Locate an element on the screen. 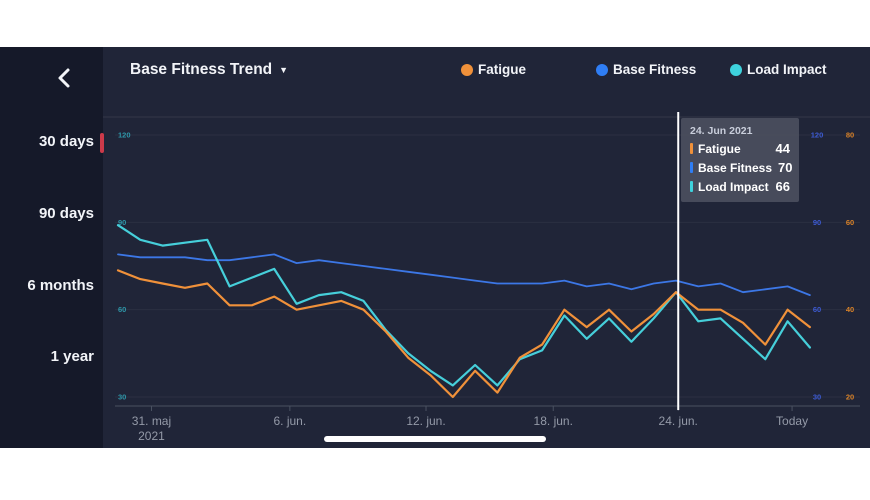 The width and height of the screenshot is (870, 500). page-title: Base Fitness Trend is located at coordinates (201, 69).